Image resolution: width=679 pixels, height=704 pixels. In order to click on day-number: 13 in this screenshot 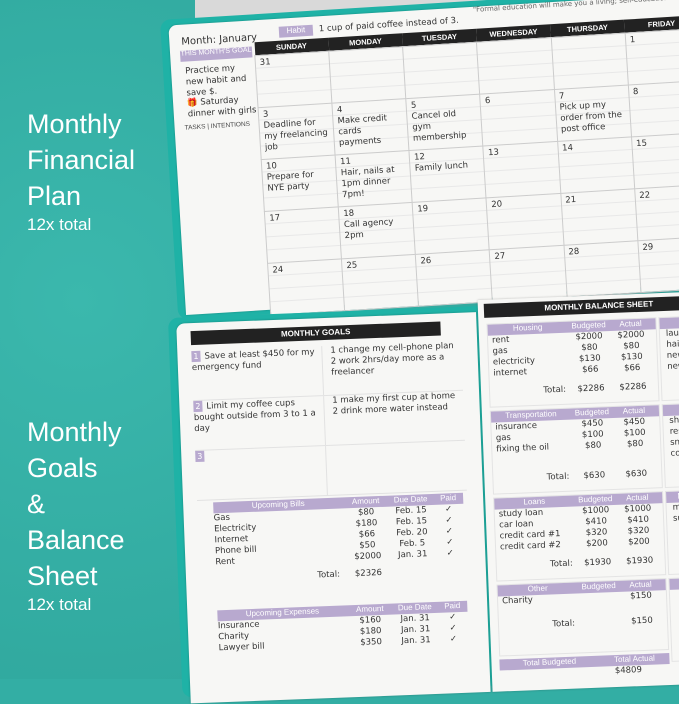, I will do `click(521, 151)`.